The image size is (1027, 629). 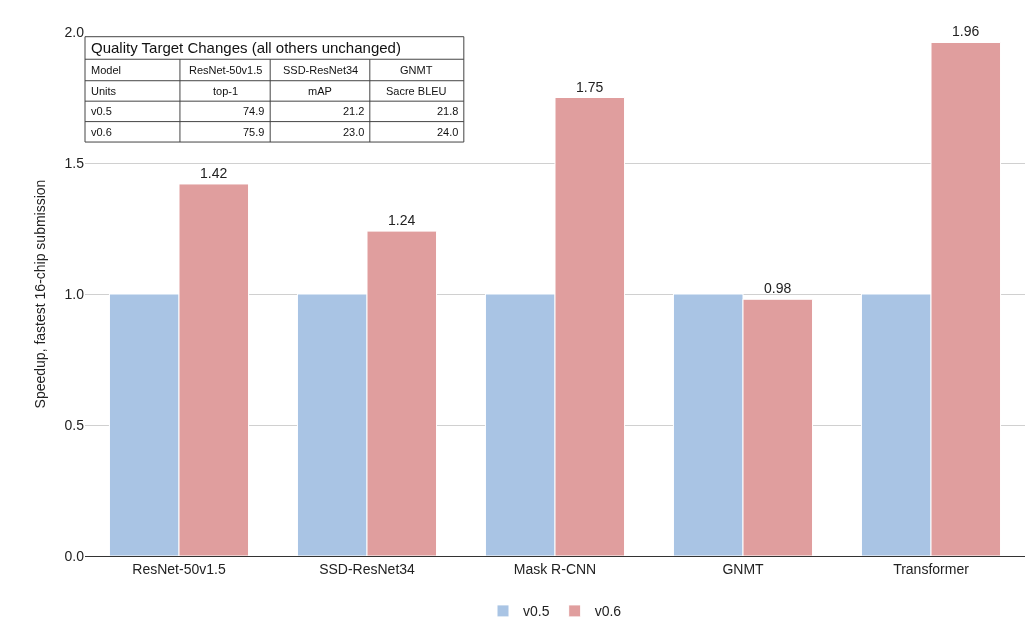 What do you see at coordinates (74, 424) in the screenshot?
I see `y-tick-label: 0.5` at bounding box center [74, 424].